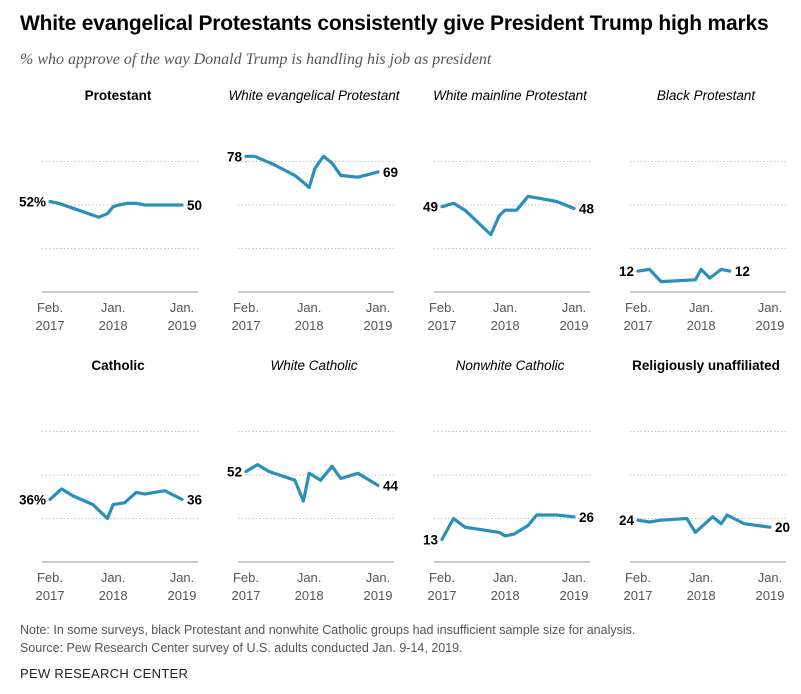 The width and height of the screenshot is (801, 694). Describe the element at coordinates (782, 527) in the screenshot. I see `end-value-label: 20` at that location.